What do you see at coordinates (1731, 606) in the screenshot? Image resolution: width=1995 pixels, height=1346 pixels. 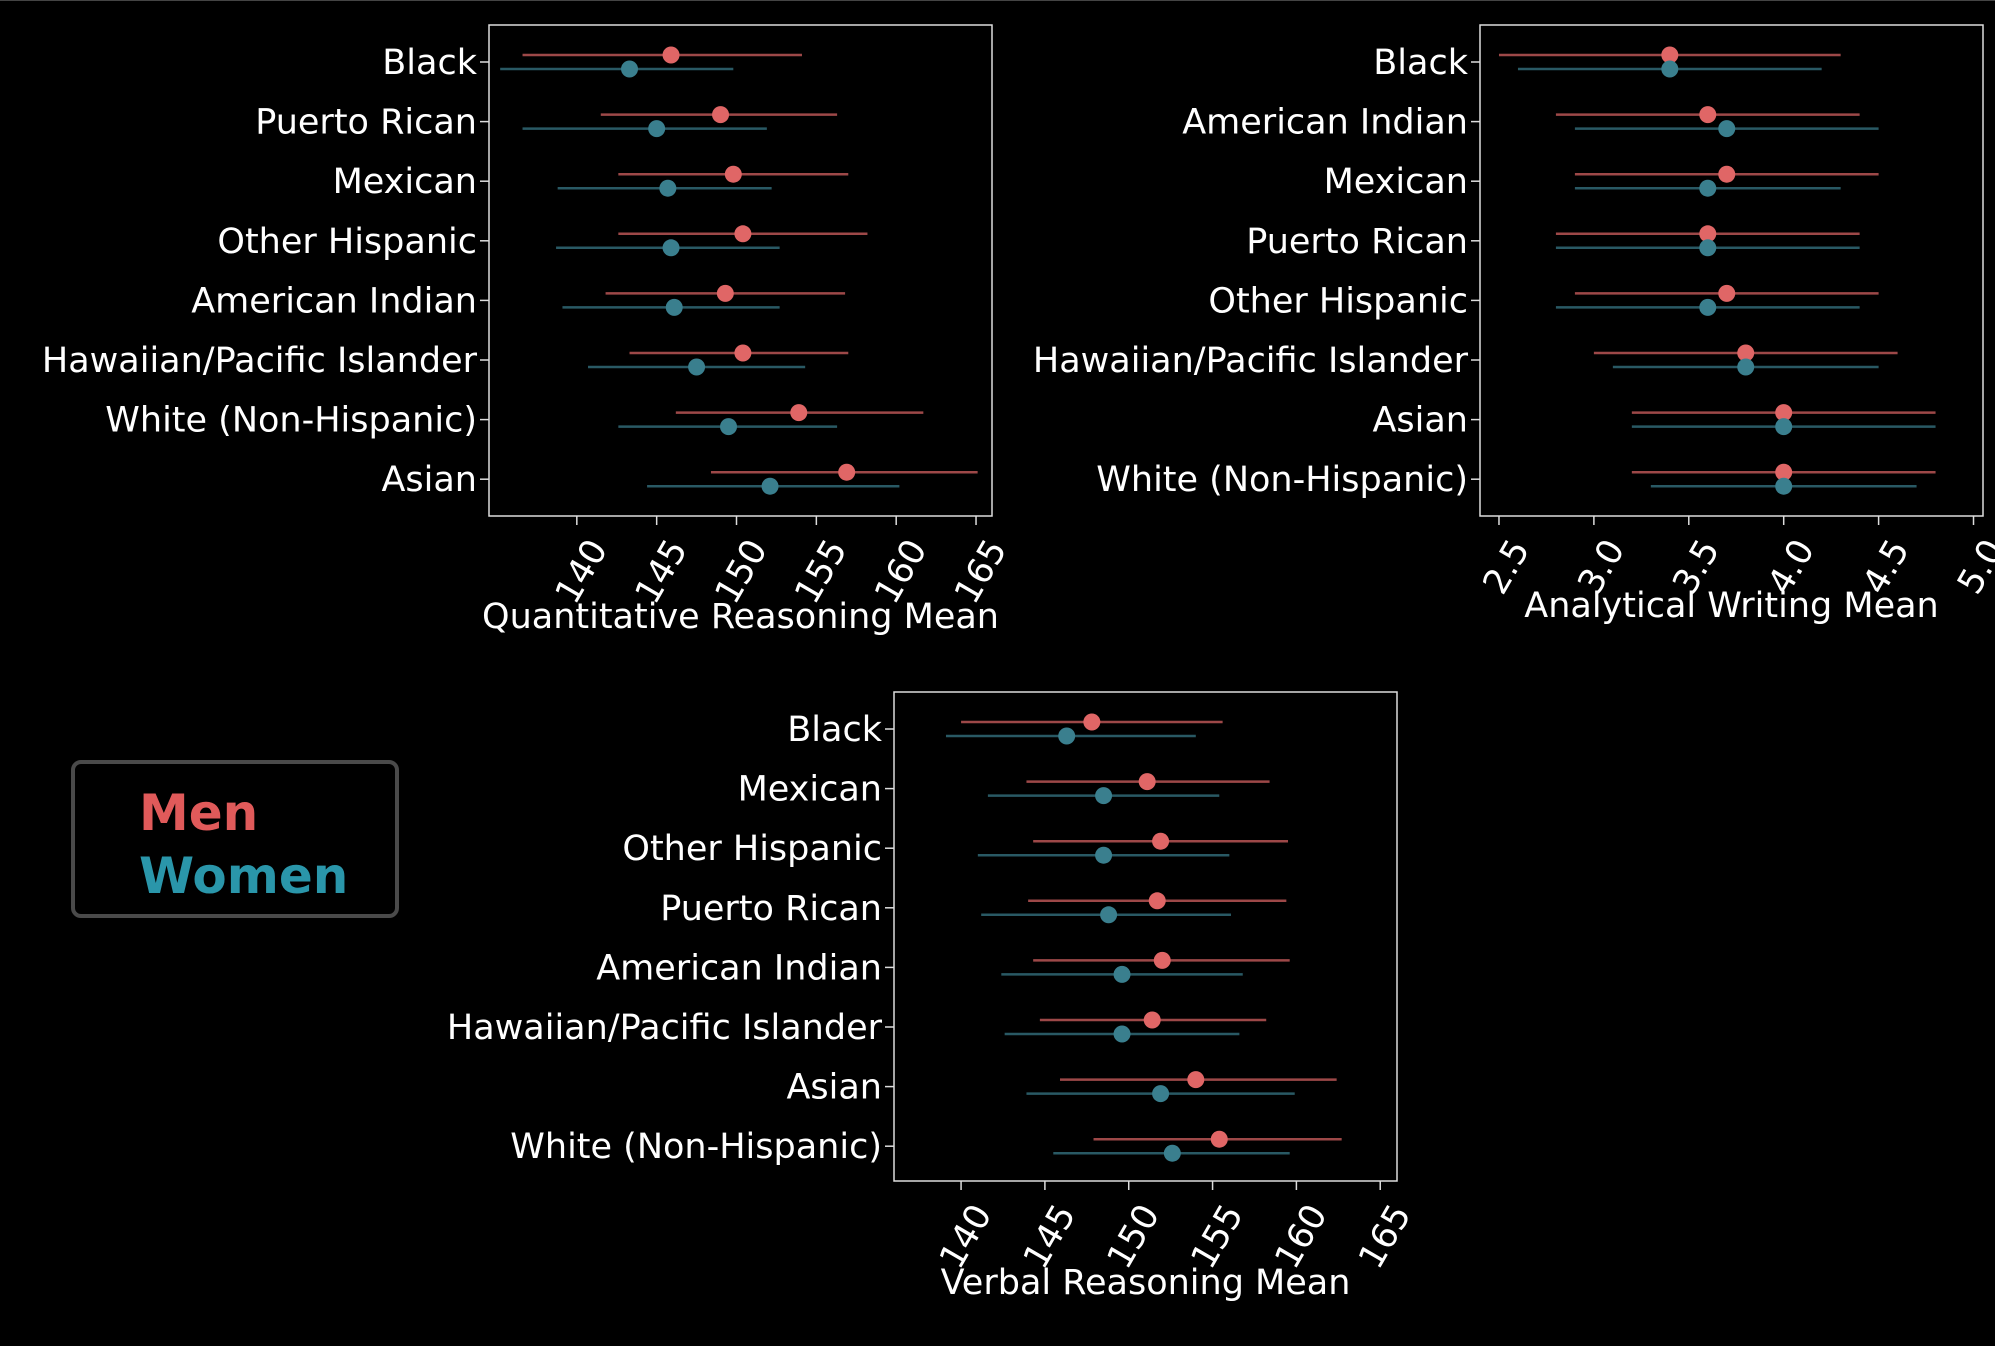 I see `x-axis-label: Analytical Writing Mean` at bounding box center [1731, 606].